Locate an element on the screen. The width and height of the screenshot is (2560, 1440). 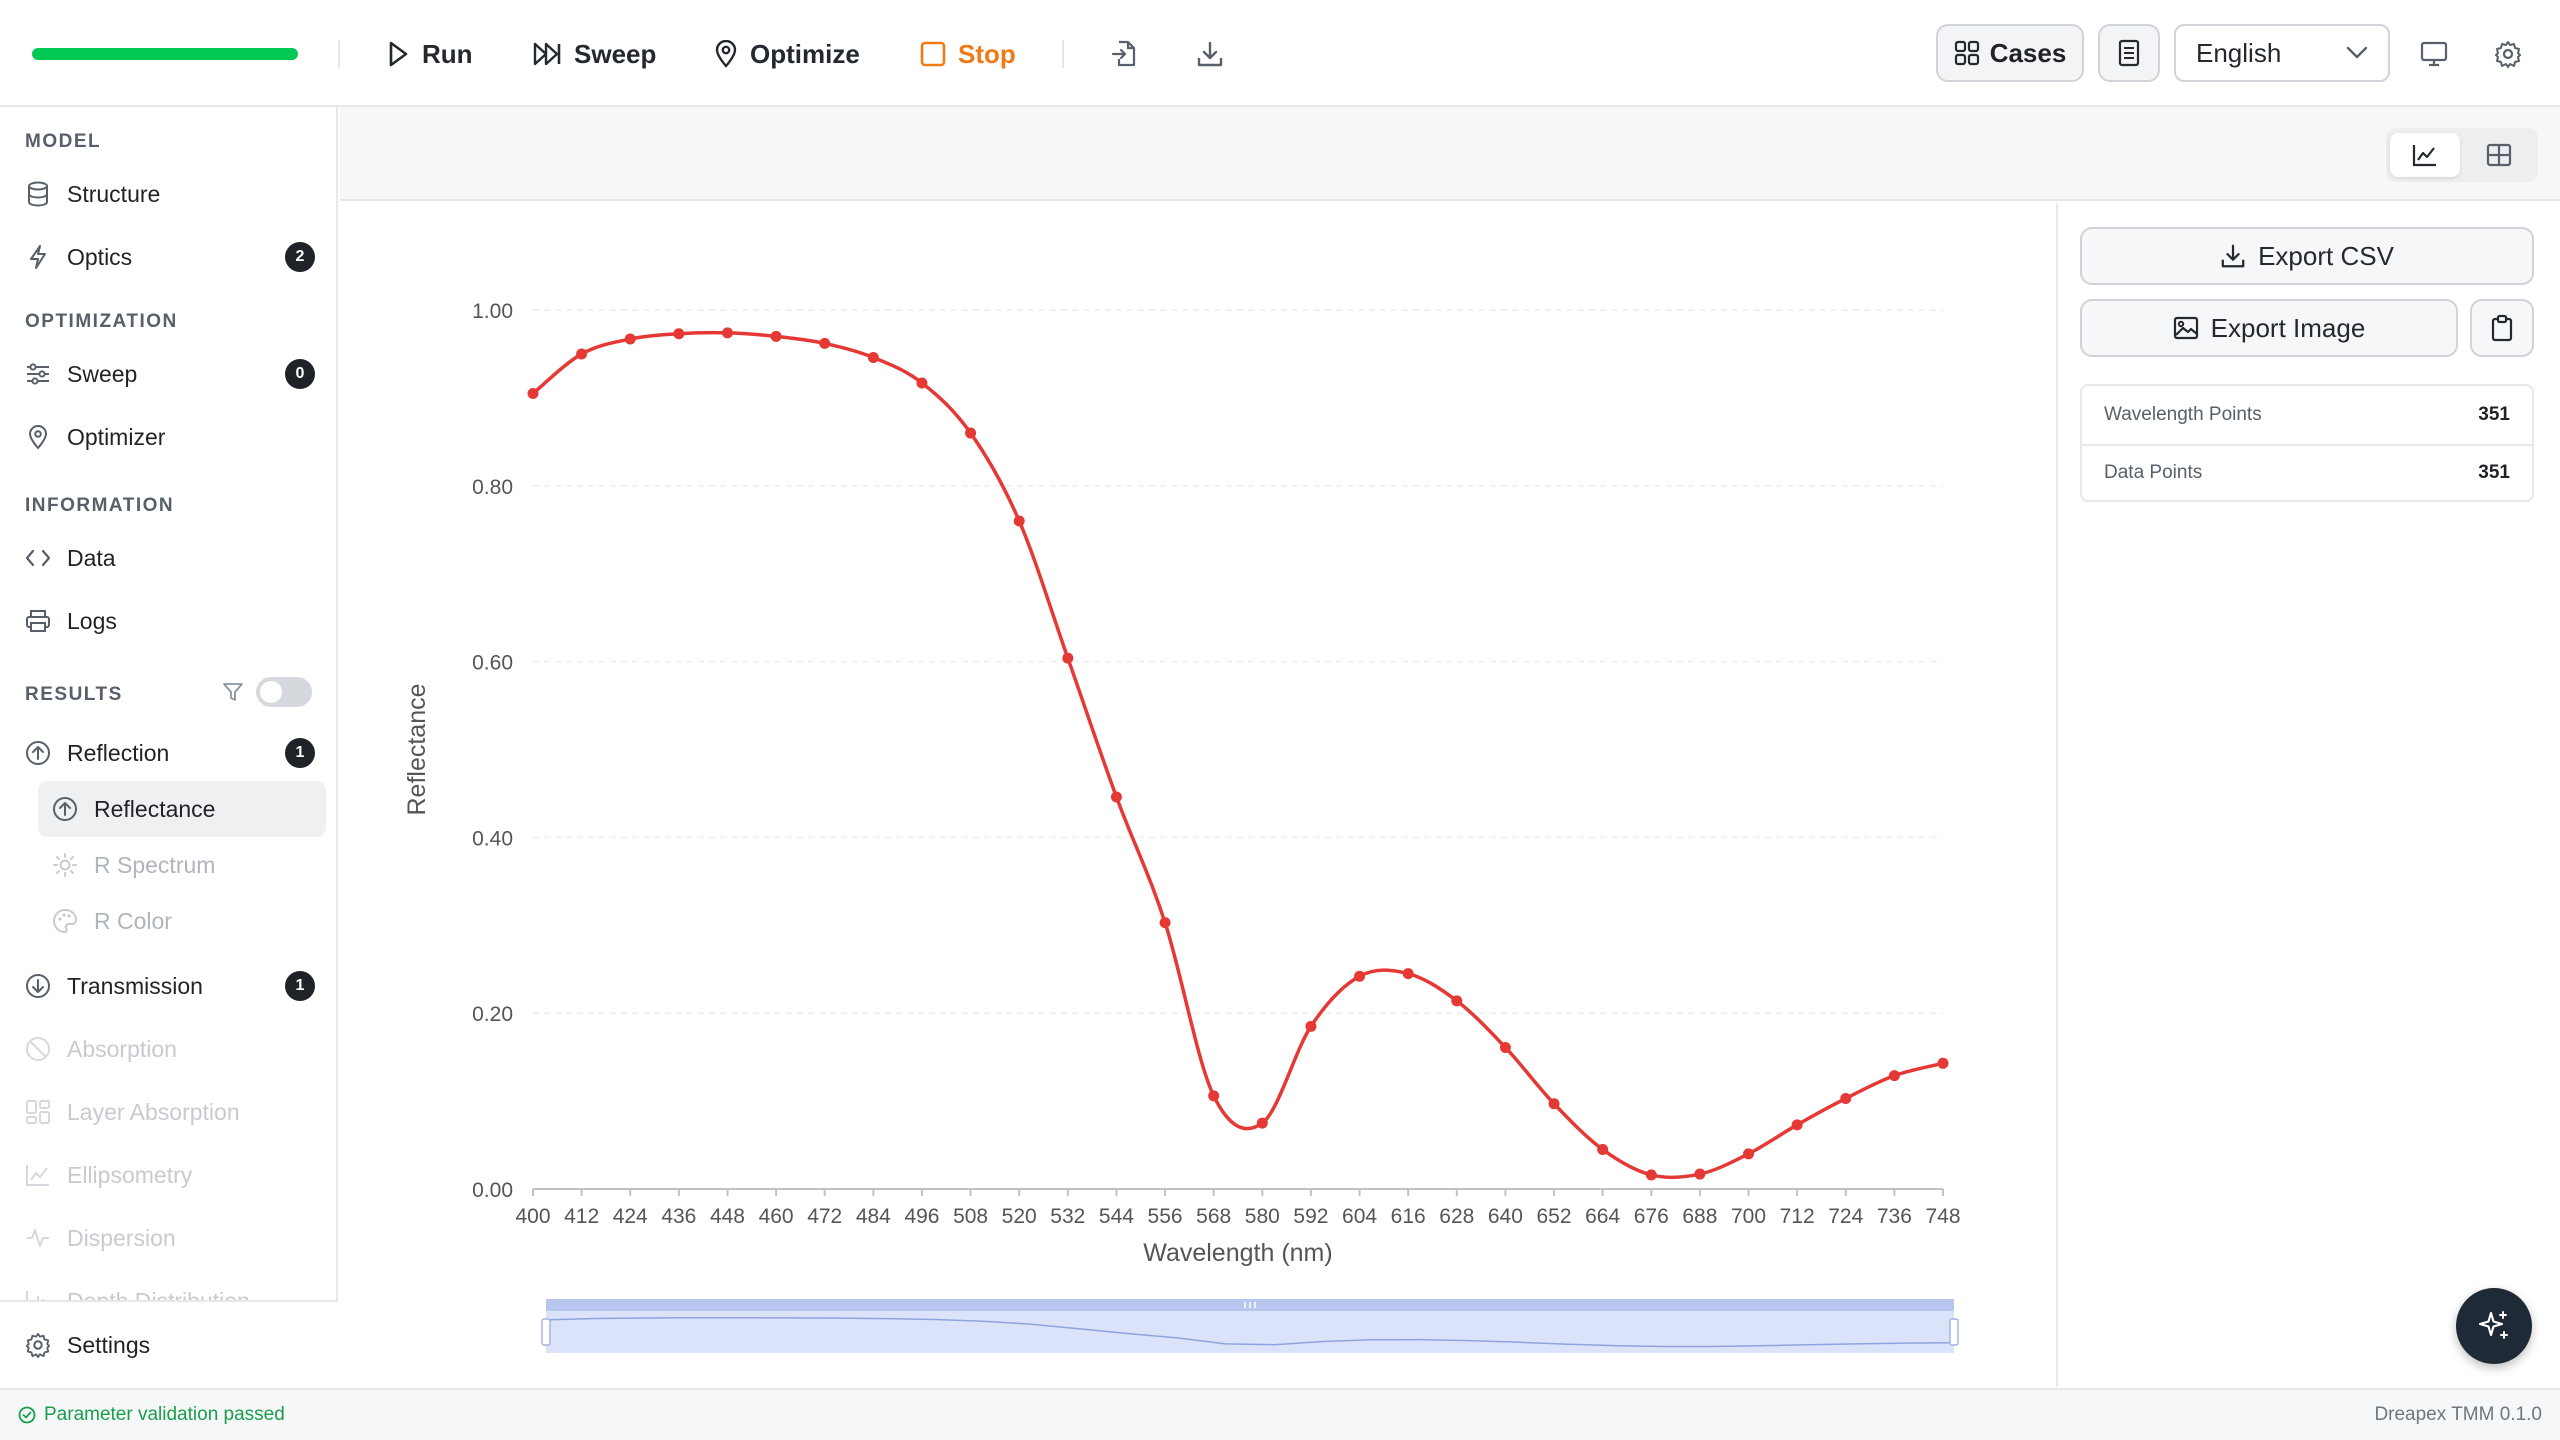
sidebar-item-reflection: Reflection 1 is located at coordinates (170, 753).